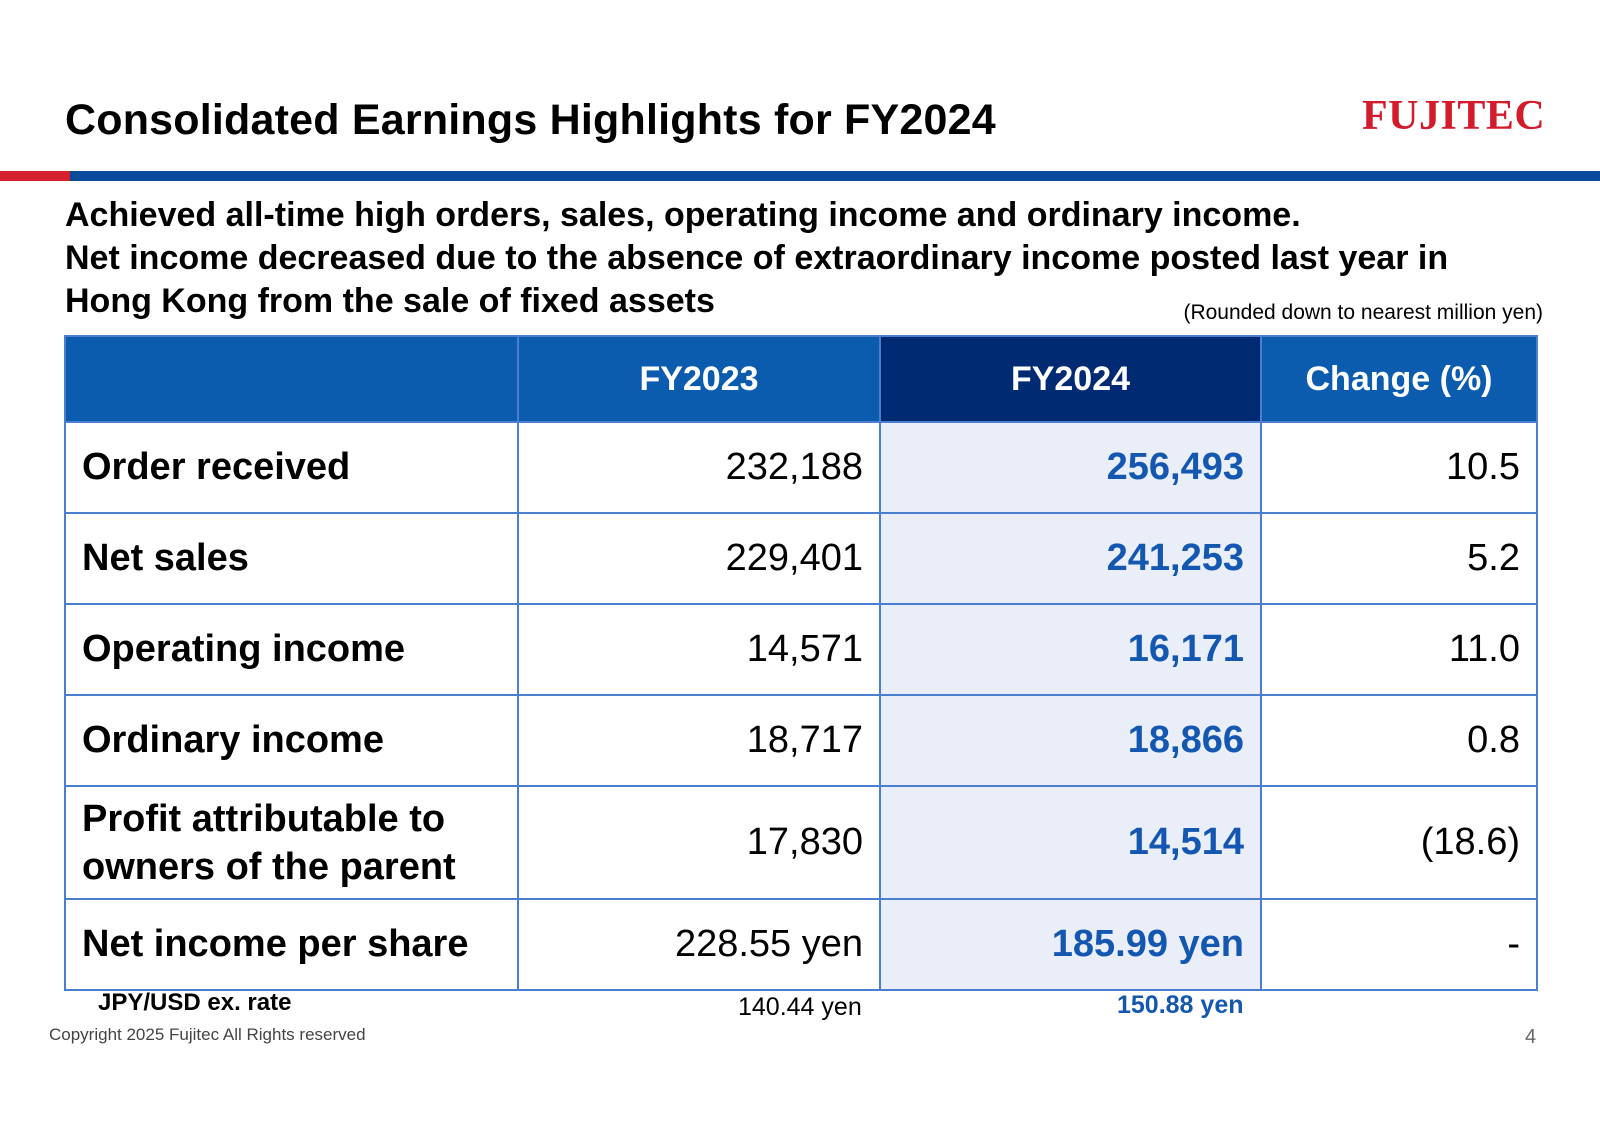 This screenshot has height=1131, width=1600. Describe the element at coordinates (1454, 116) in the screenshot. I see `fujitec-logo: FUJITEC` at that location.